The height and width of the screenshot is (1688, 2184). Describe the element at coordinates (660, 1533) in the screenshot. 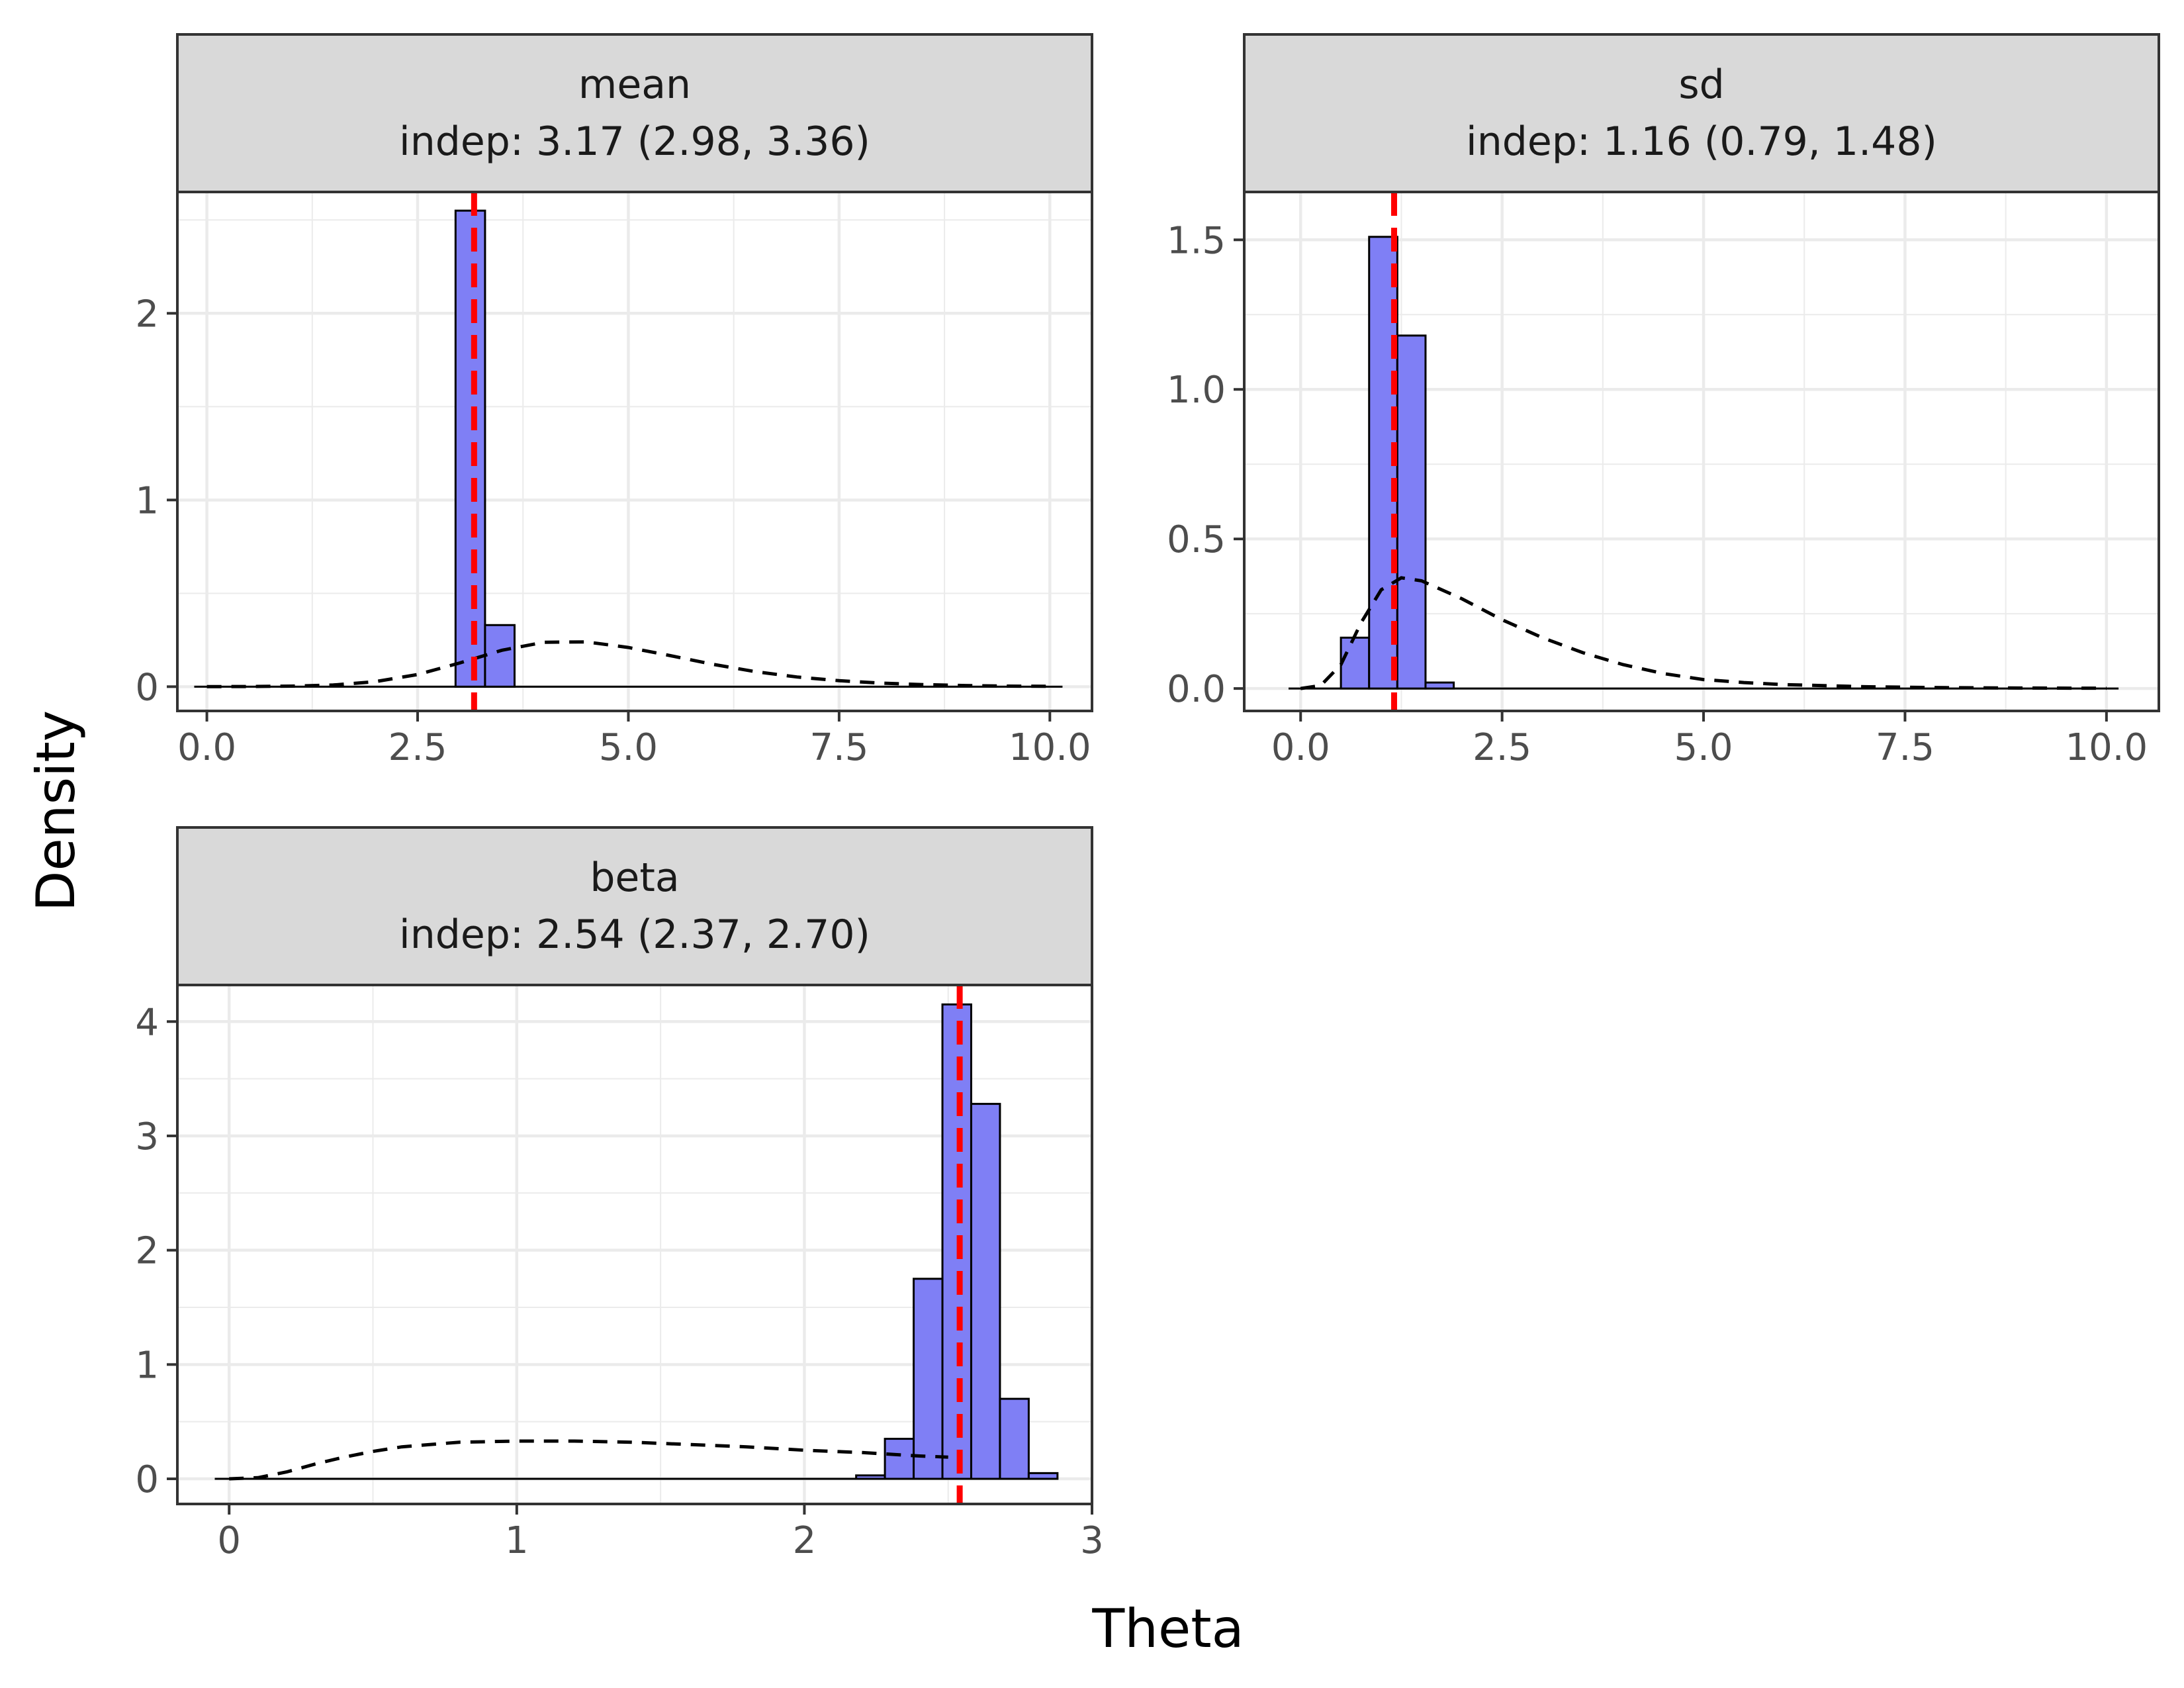

I see `x-ticks-beta: 0 1 2 3` at that location.